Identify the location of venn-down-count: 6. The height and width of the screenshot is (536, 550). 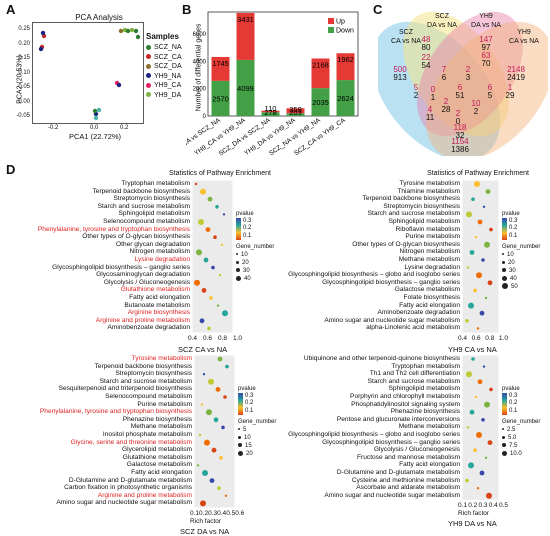
(444, 77).